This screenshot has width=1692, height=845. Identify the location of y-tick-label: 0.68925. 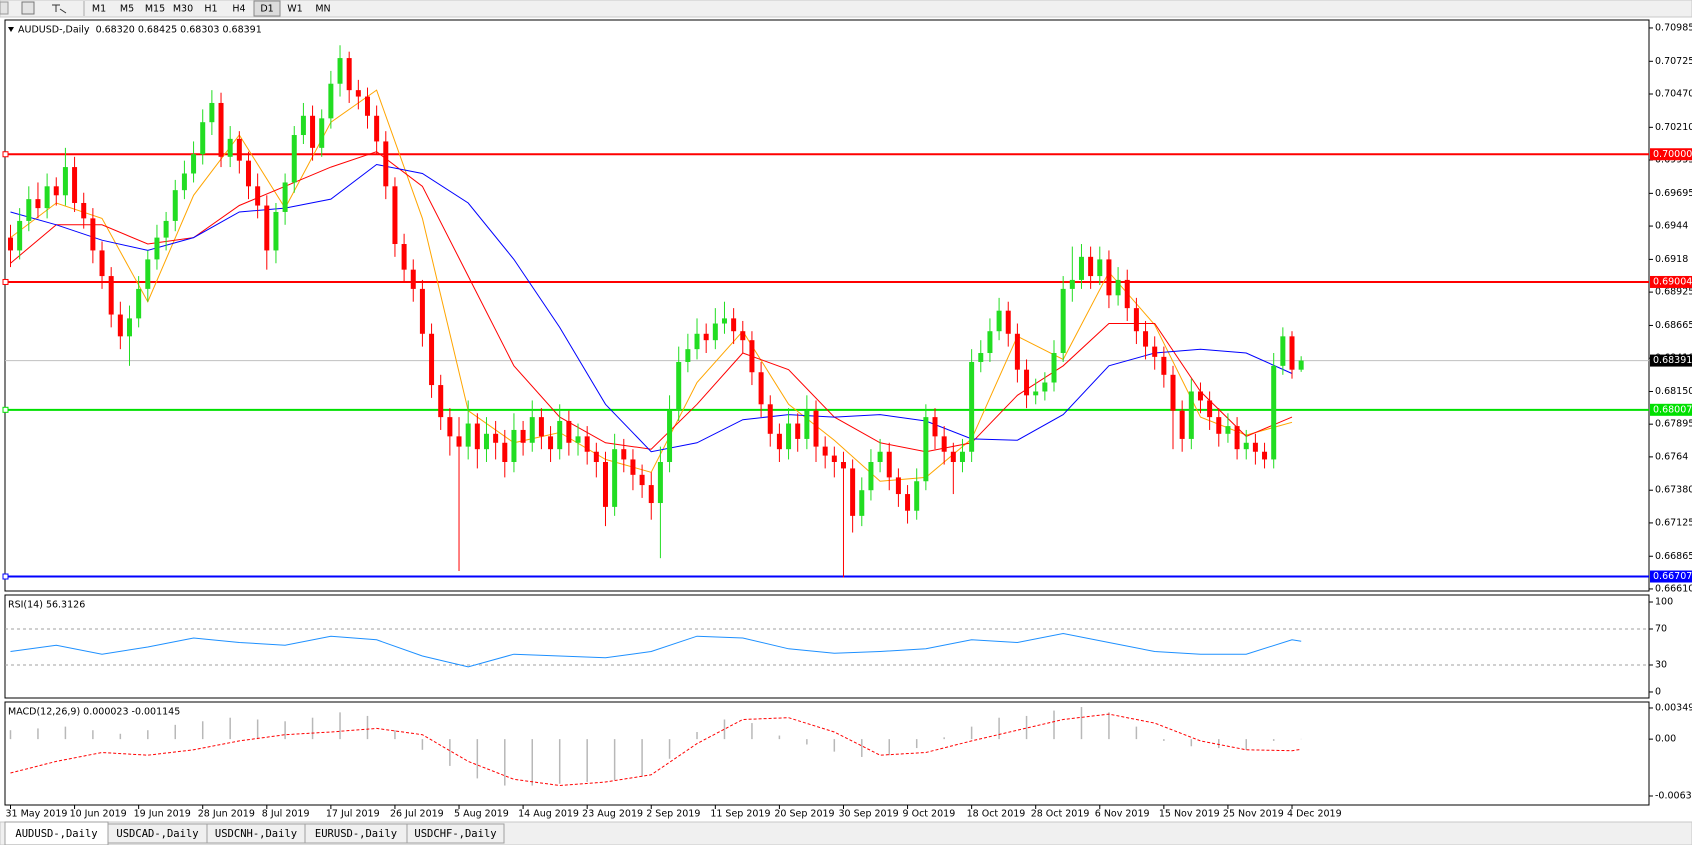
(1673, 292).